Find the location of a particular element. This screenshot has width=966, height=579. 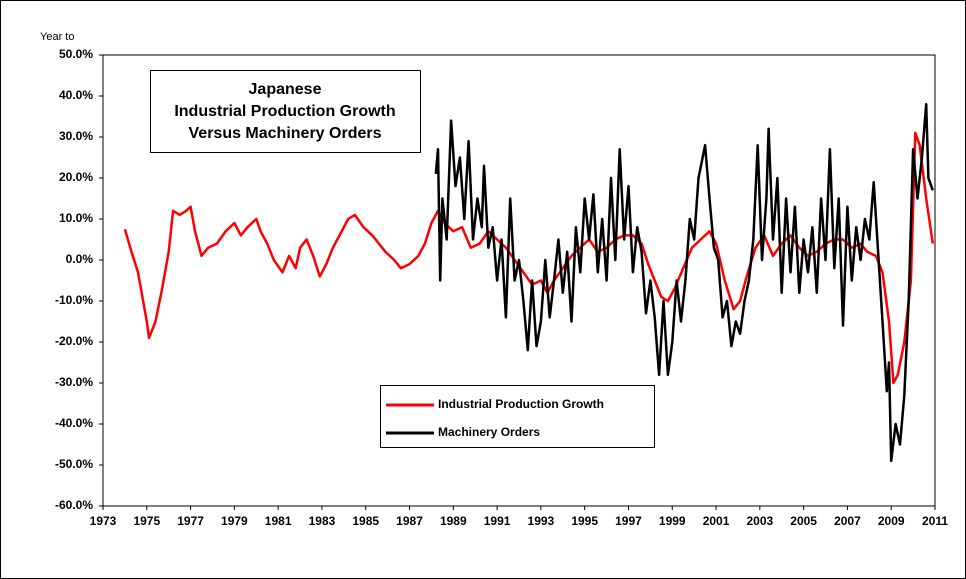

x-tick-label: 1973 is located at coordinates (103, 521).